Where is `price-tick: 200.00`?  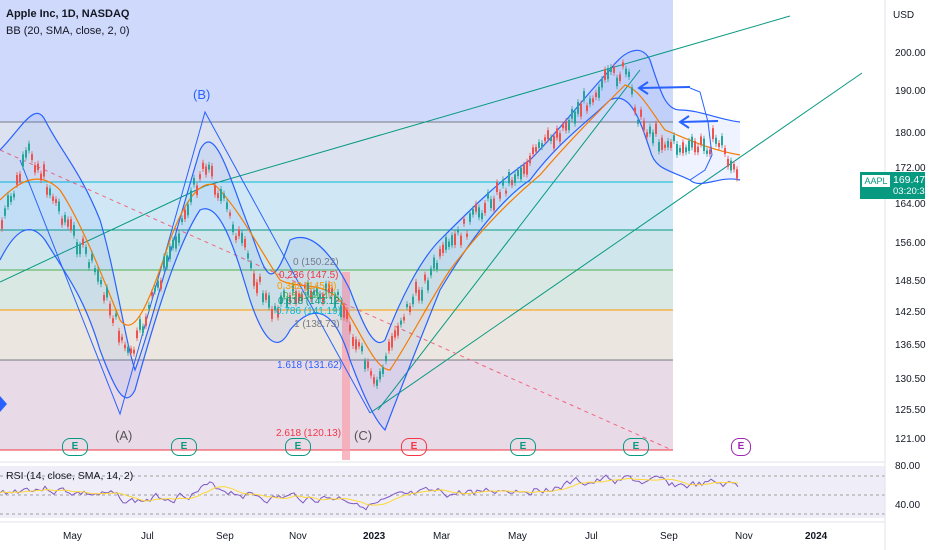 price-tick: 200.00 is located at coordinates (910, 53).